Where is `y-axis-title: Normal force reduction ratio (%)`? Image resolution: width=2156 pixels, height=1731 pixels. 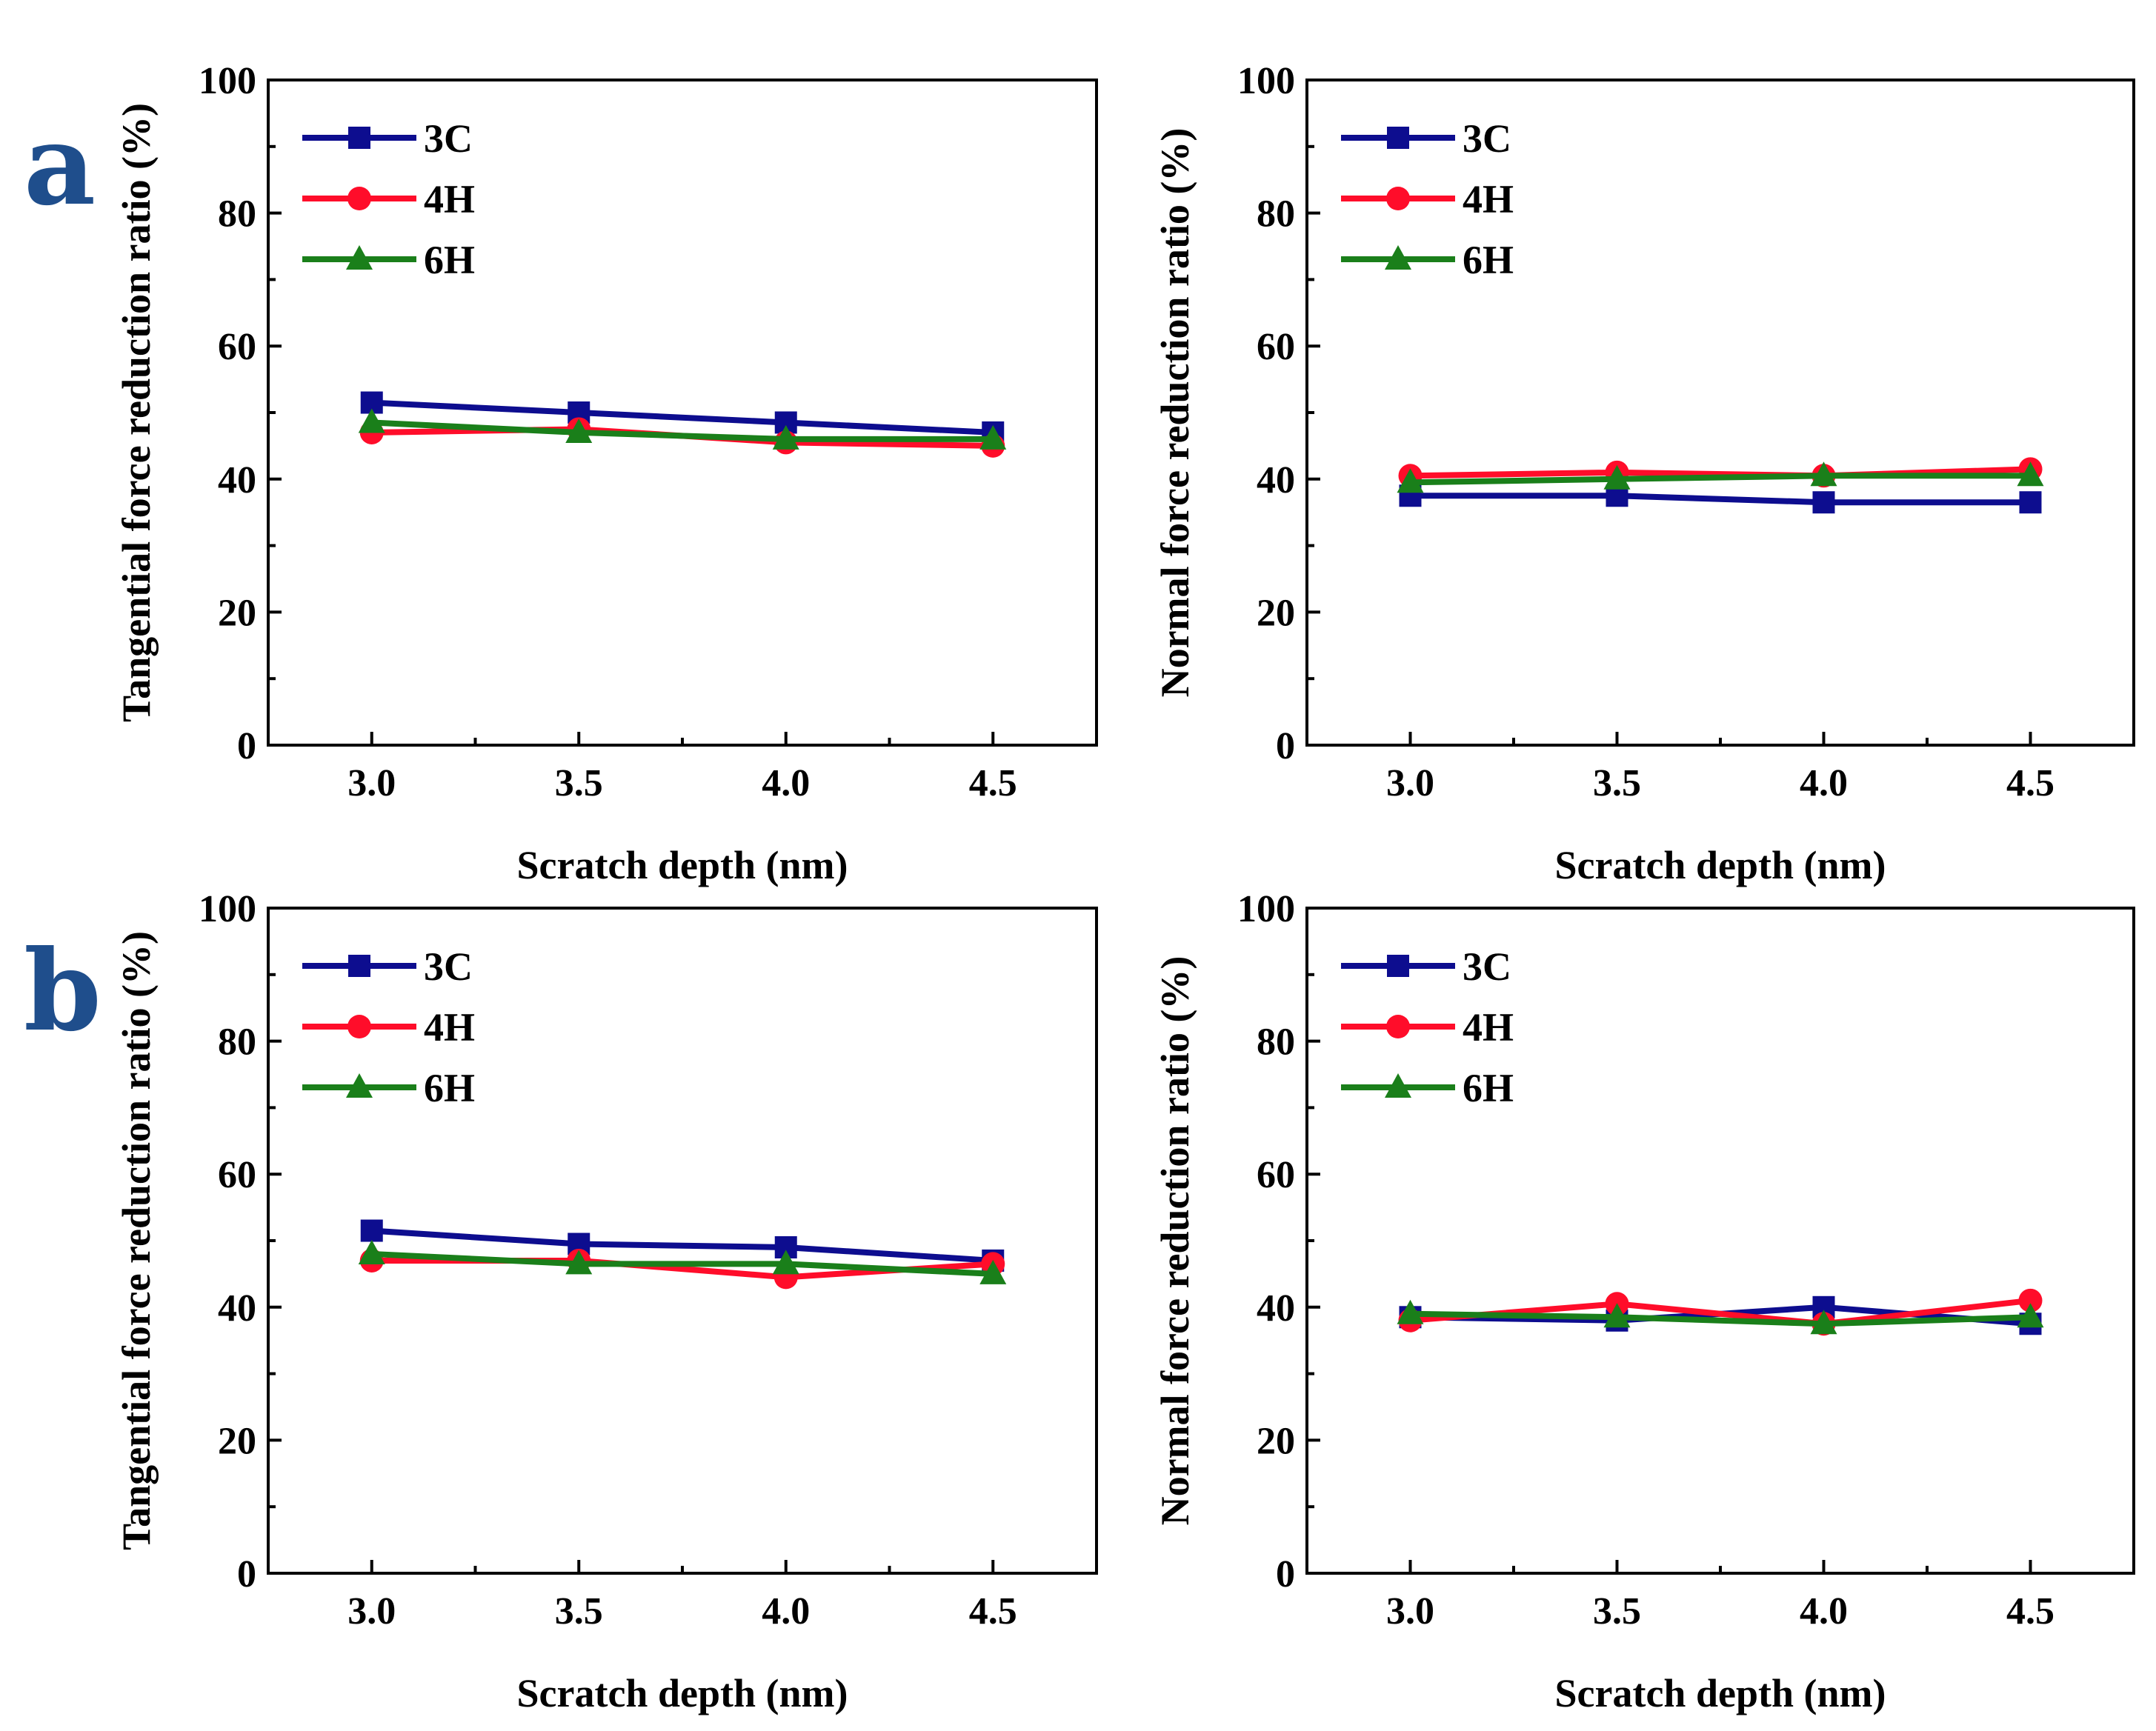 y-axis-title: Normal force reduction ratio (%) is located at coordinates (1175, 1241).